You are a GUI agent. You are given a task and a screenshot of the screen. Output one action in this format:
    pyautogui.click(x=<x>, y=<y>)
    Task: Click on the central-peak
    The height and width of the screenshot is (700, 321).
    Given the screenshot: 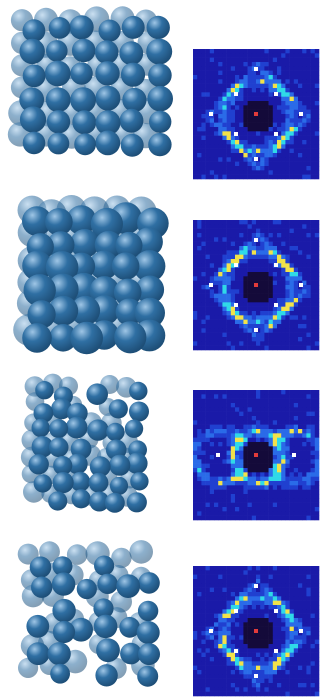 What is the action you would take?
    pyautogui.click(x=256, y=114)
    